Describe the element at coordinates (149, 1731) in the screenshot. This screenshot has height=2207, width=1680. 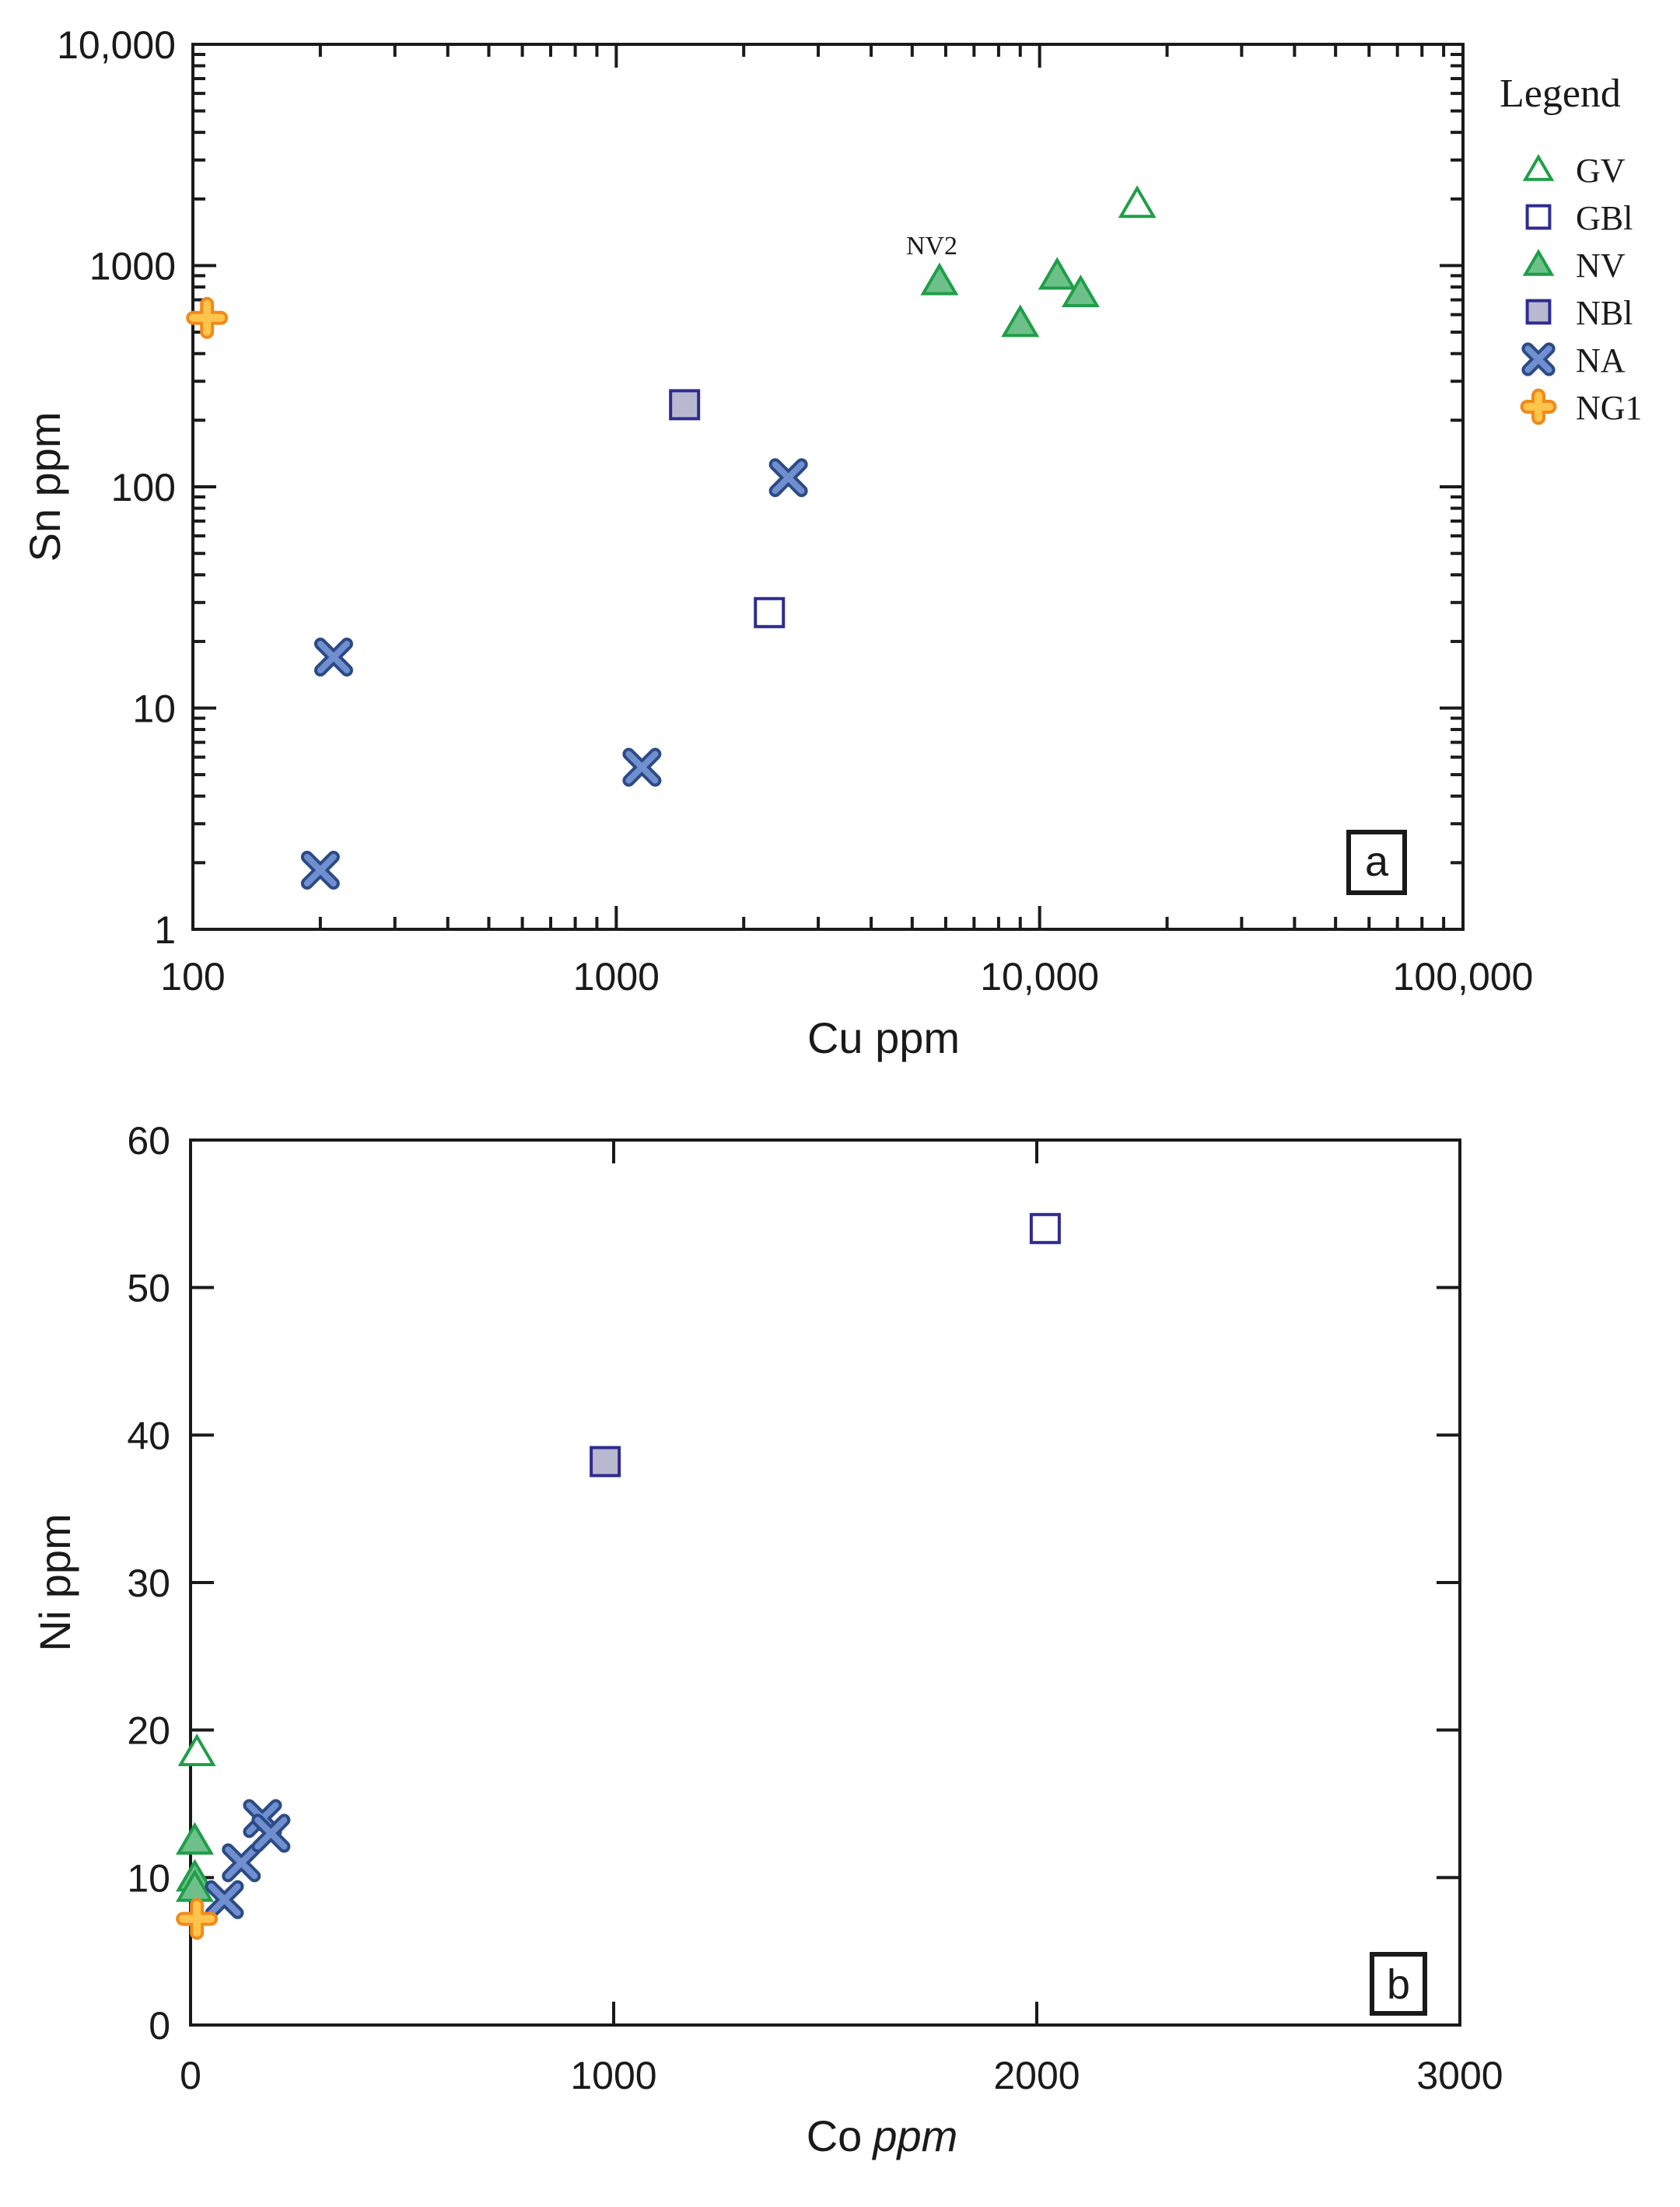
I see `y-tick-label: 20` at that location.